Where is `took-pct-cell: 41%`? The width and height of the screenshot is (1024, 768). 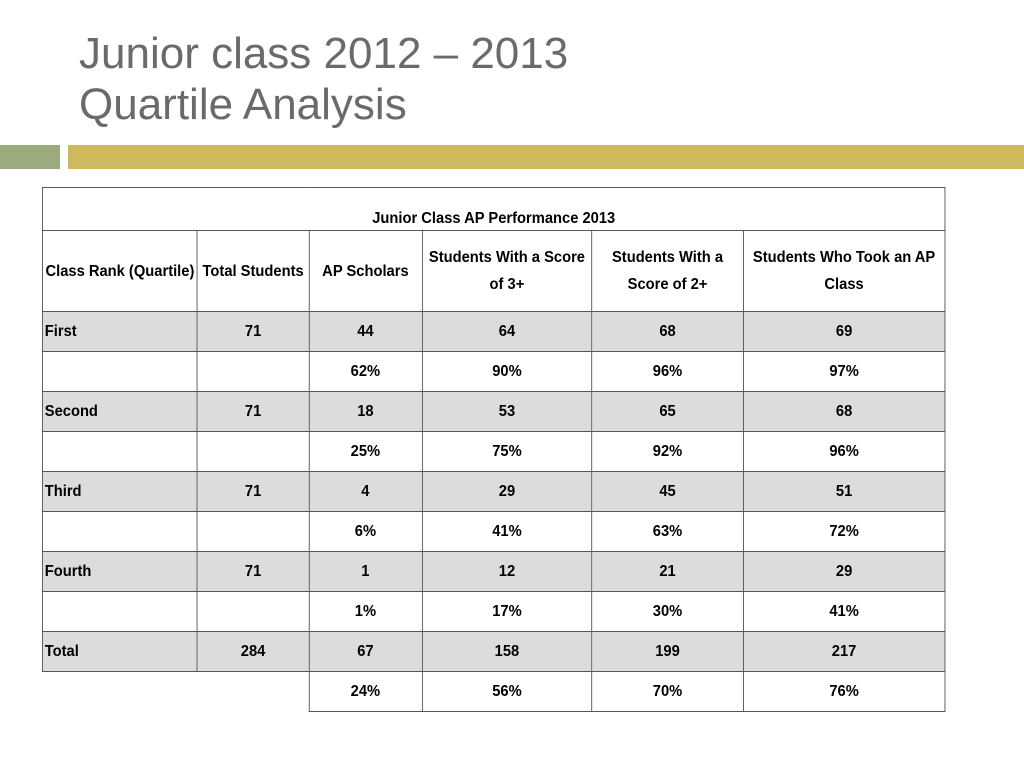
took-pct-cell: 41% is located at coordinates (844, 611).